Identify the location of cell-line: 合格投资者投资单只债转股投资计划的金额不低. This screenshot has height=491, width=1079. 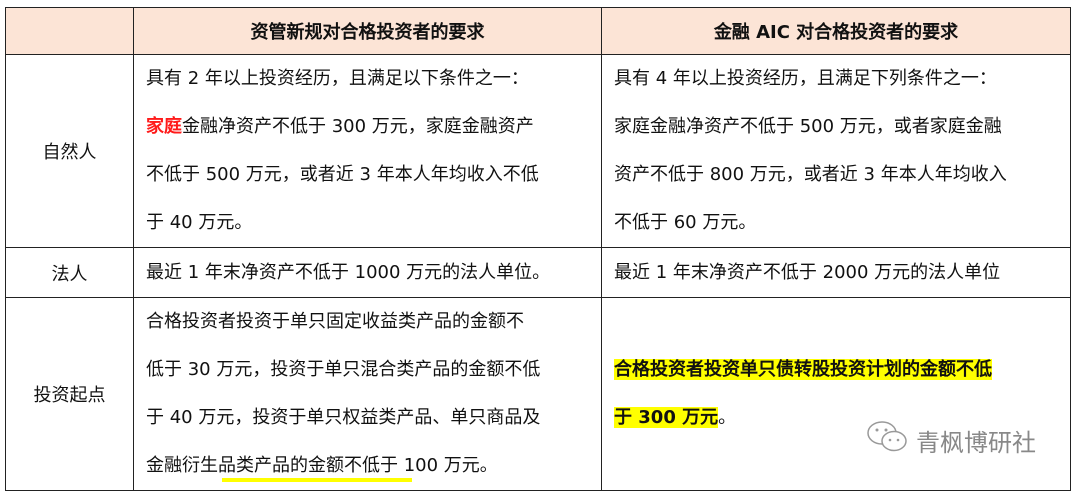
(837, 370).